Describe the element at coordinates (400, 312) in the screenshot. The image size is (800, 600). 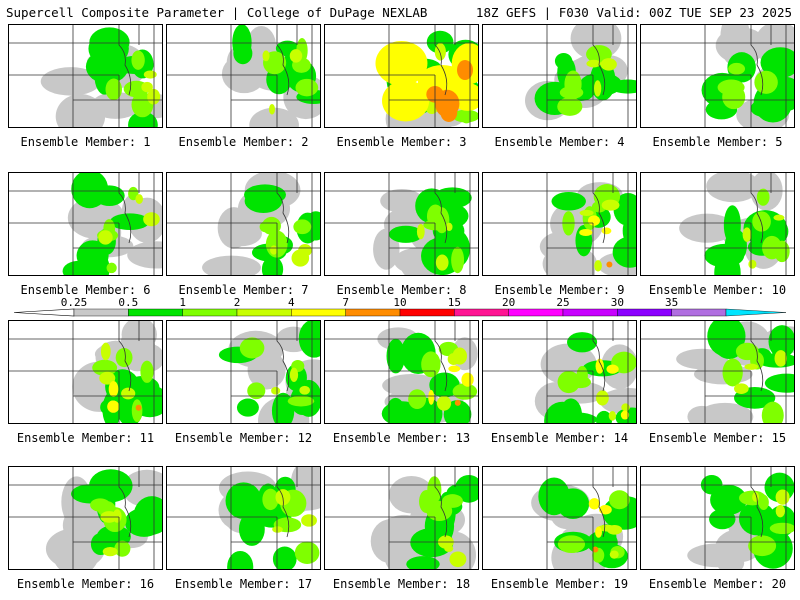
I see `color-scale-bar` at that location.